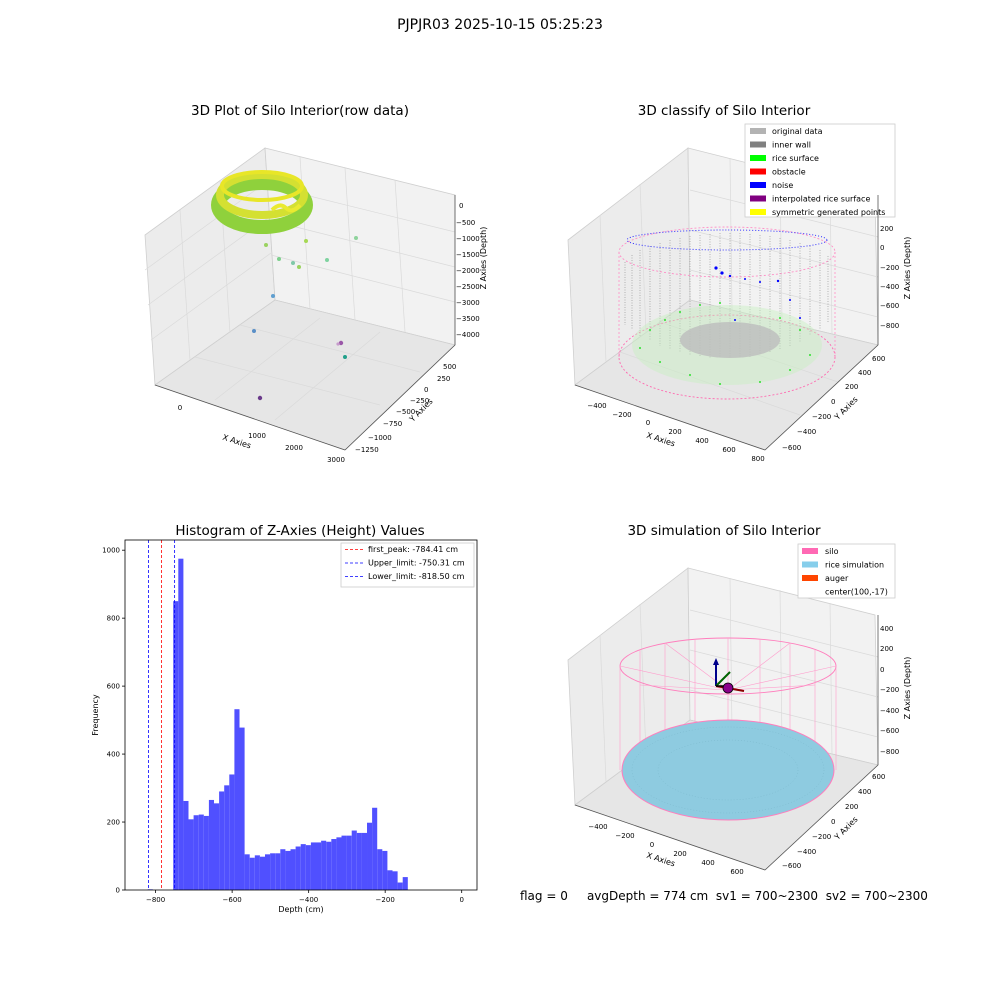 Image resolution: width=1000 pixels, height=1000 pixels. What do you see at coordinates (679, 854) in the screenshot?
I see `simulation-x-tick: 200` at bounding box center [679, 854].